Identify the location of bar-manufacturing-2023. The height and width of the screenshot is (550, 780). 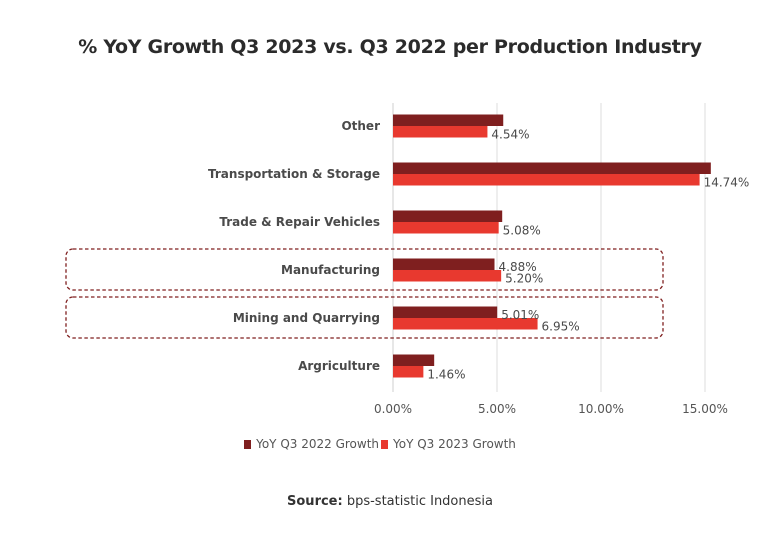
(447, 276).